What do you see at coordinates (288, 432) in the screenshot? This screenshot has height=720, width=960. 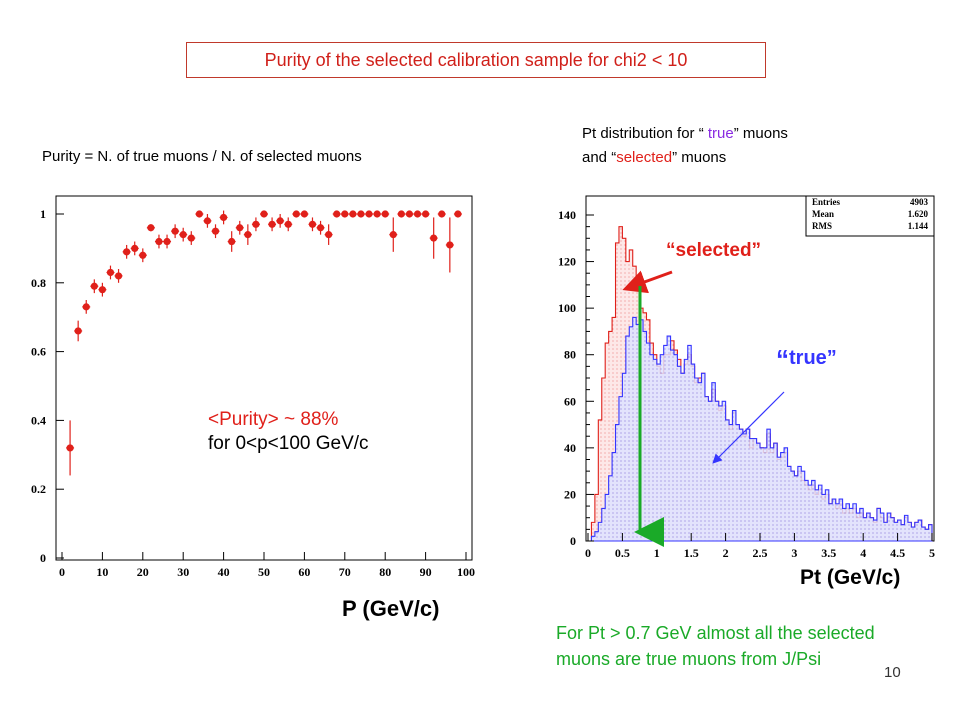 I see `purity-average-annotation: <Purity> ~ 88% for 0<p<100 GeV/c` at bounding box center [288, 432].